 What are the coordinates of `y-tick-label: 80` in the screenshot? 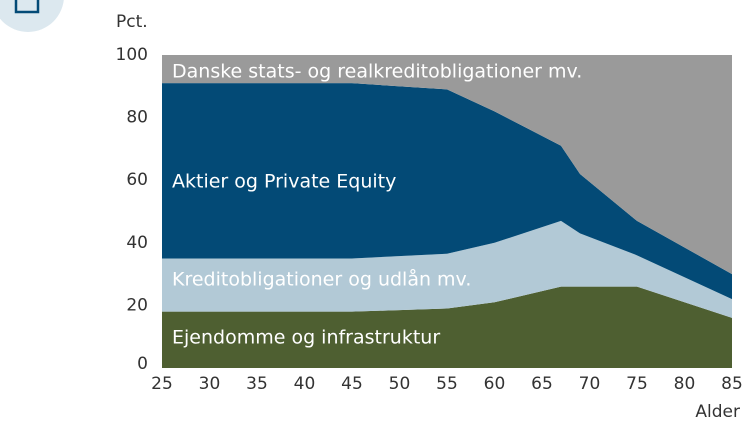 It's located at (137, 118).